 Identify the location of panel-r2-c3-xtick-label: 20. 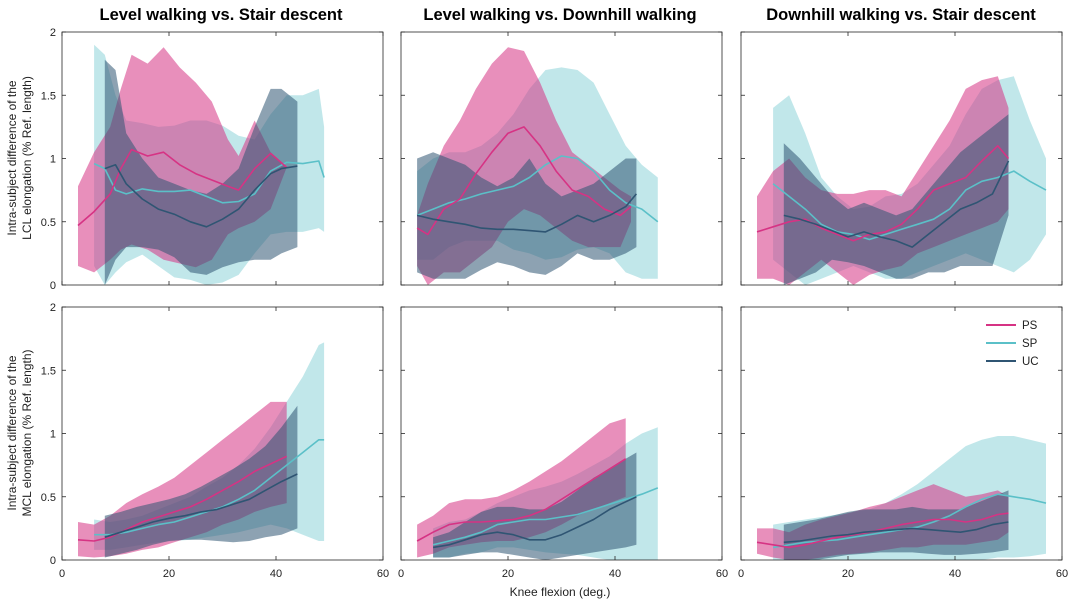
(848, 574).